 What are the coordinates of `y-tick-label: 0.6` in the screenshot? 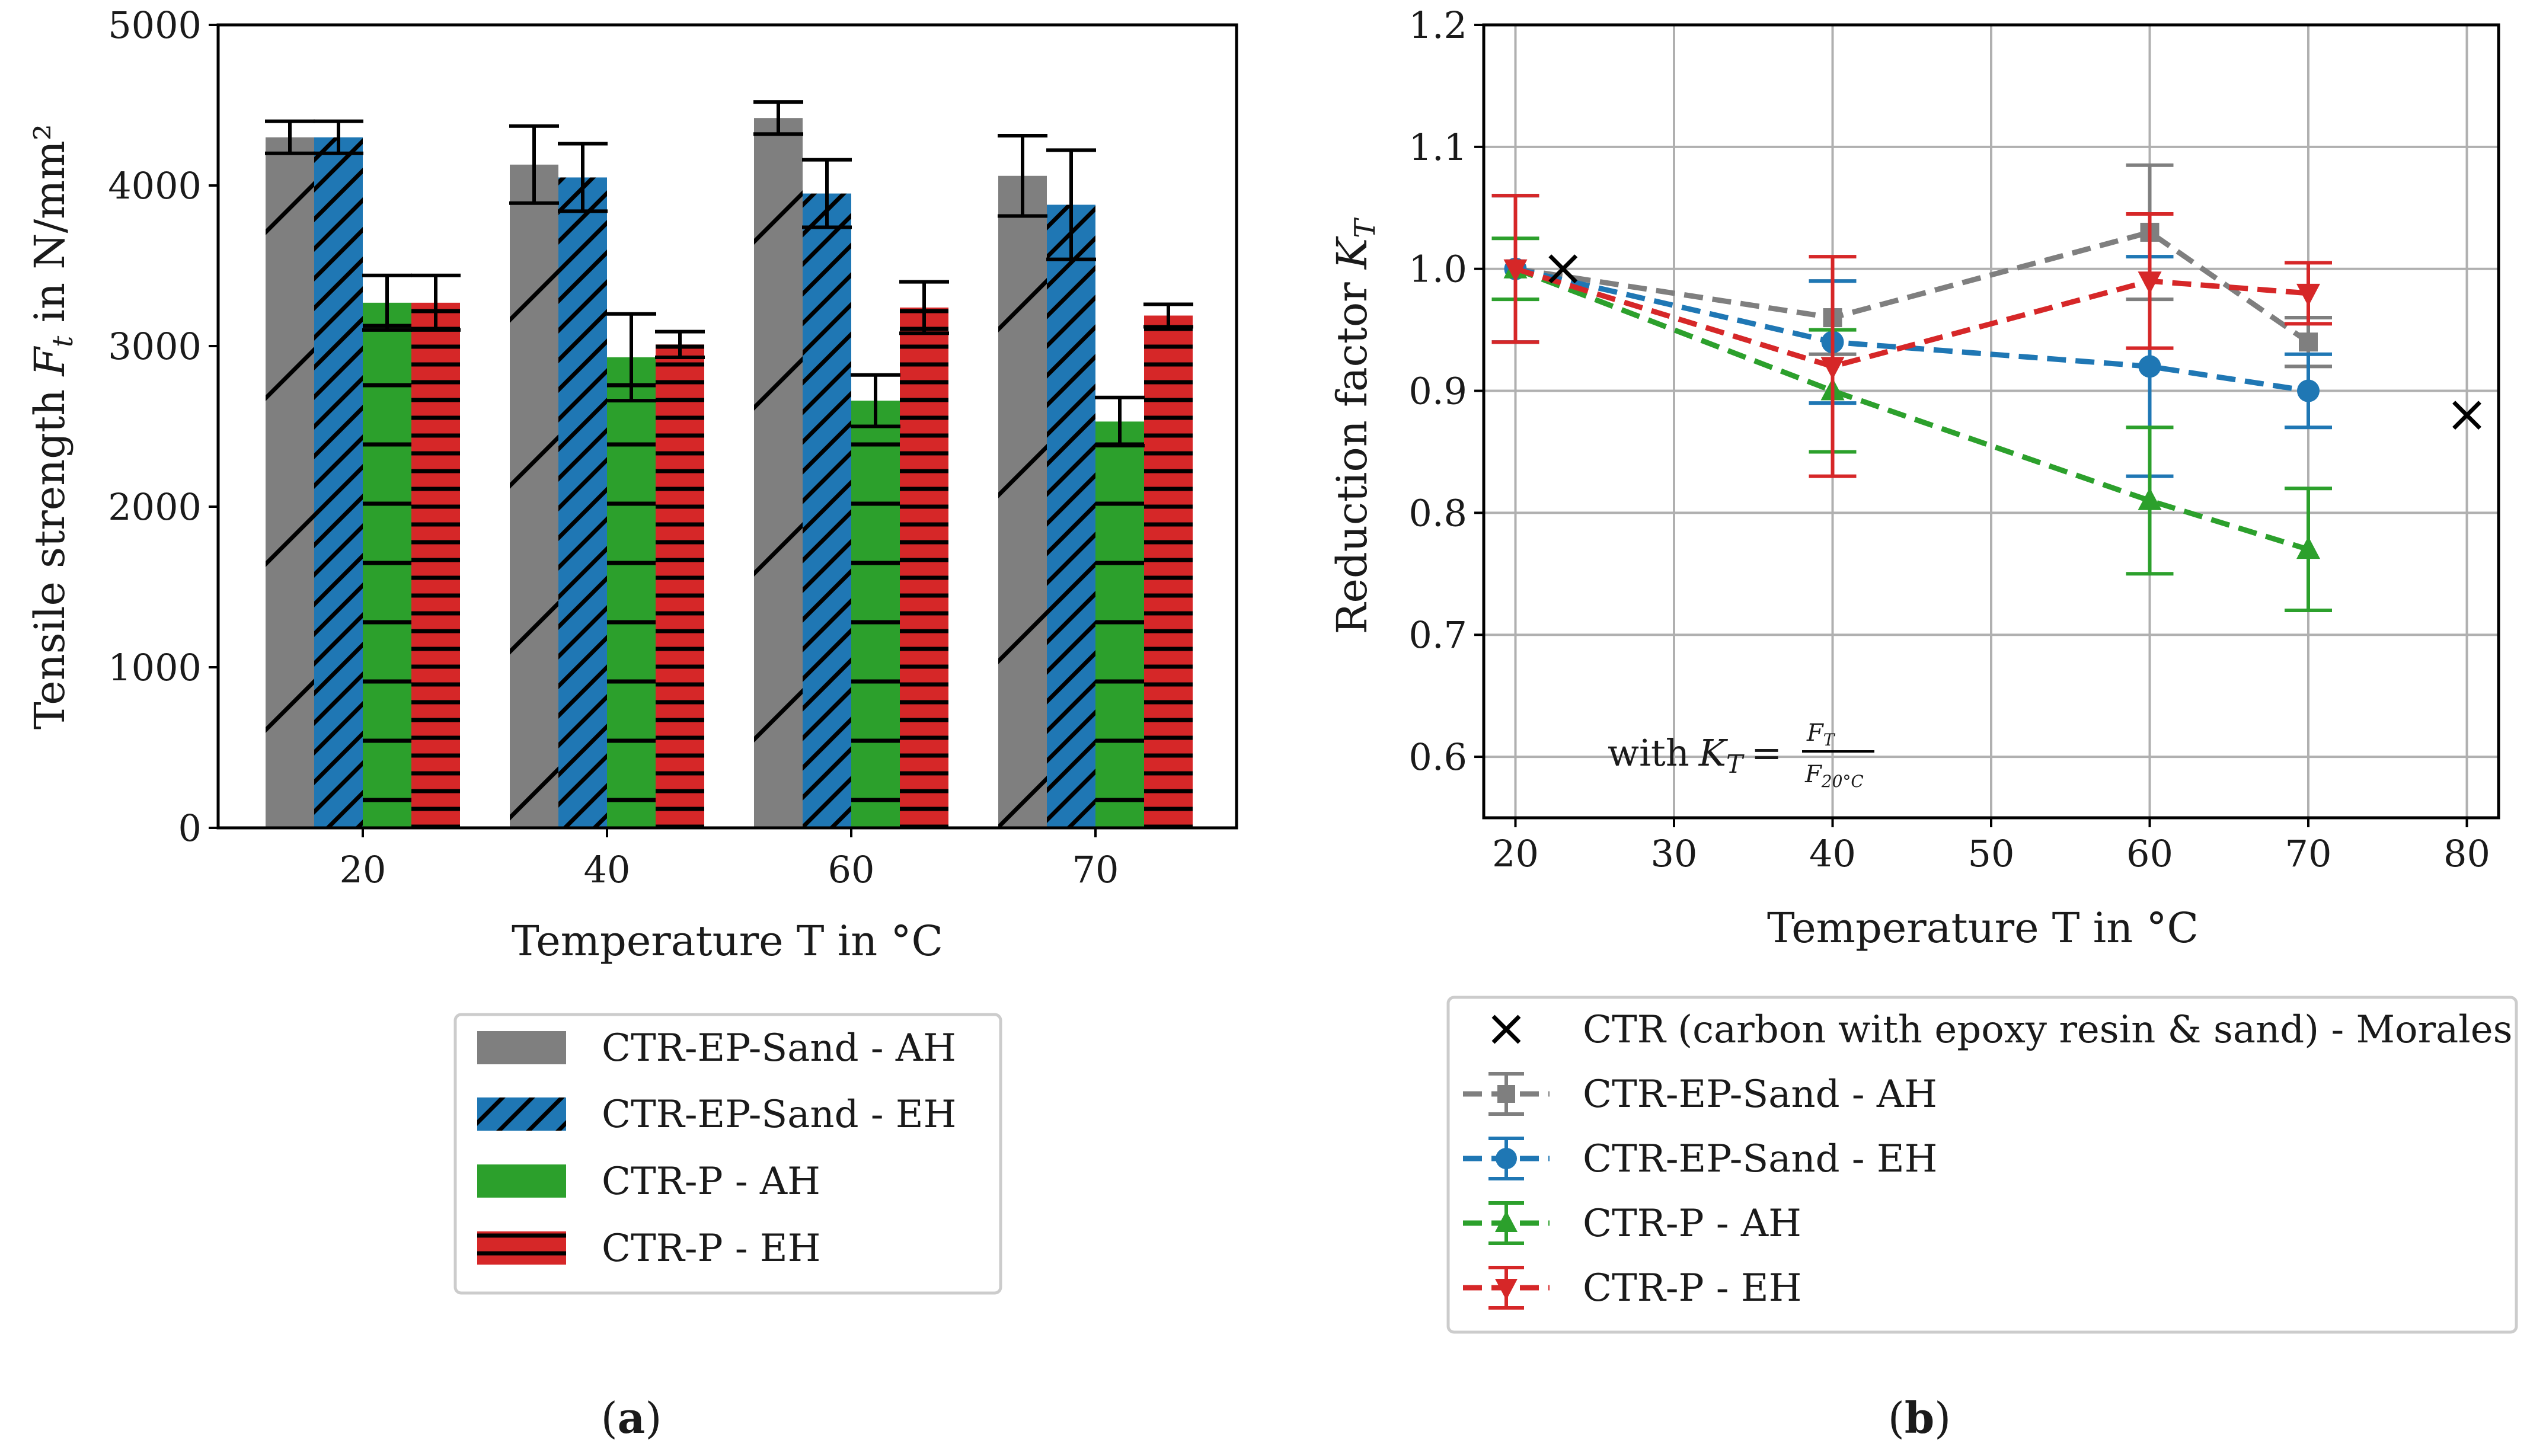 It's located at (1437, 757).